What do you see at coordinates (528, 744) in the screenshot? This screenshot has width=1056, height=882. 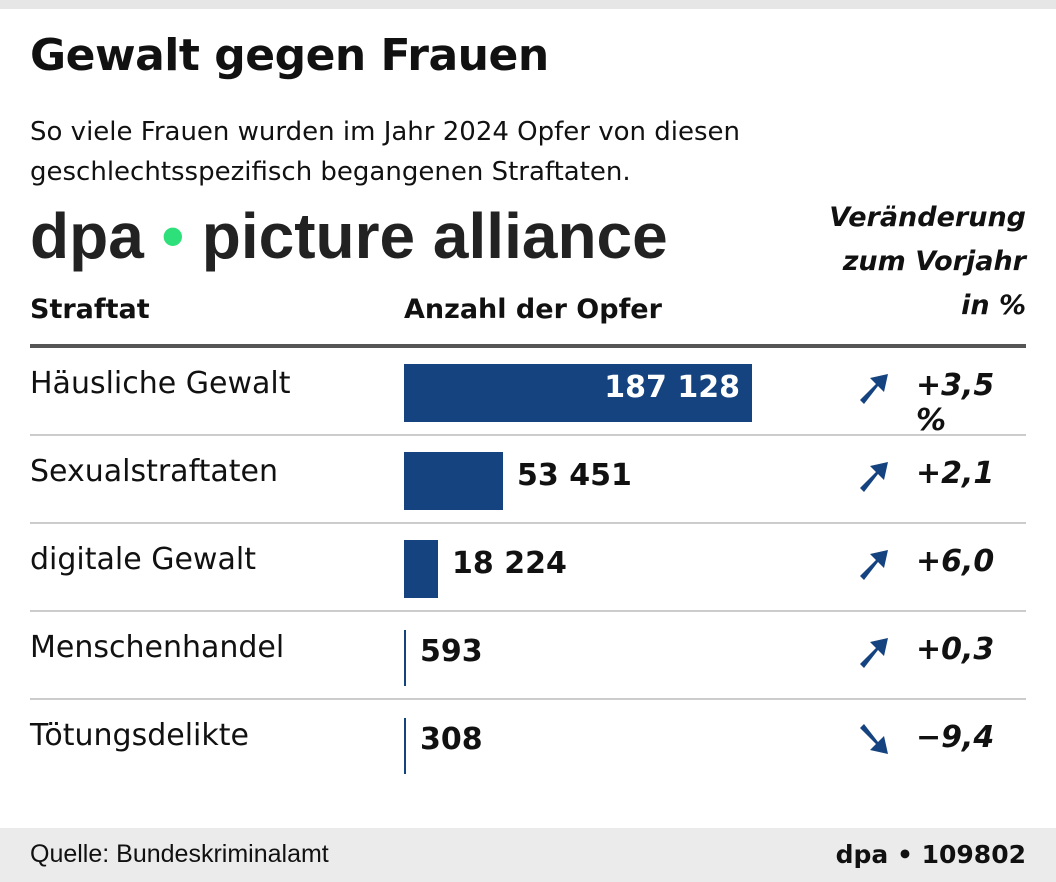 I see `table-row: Tötungsdelikte 308 −9,4` at bounding box center [528, 744].